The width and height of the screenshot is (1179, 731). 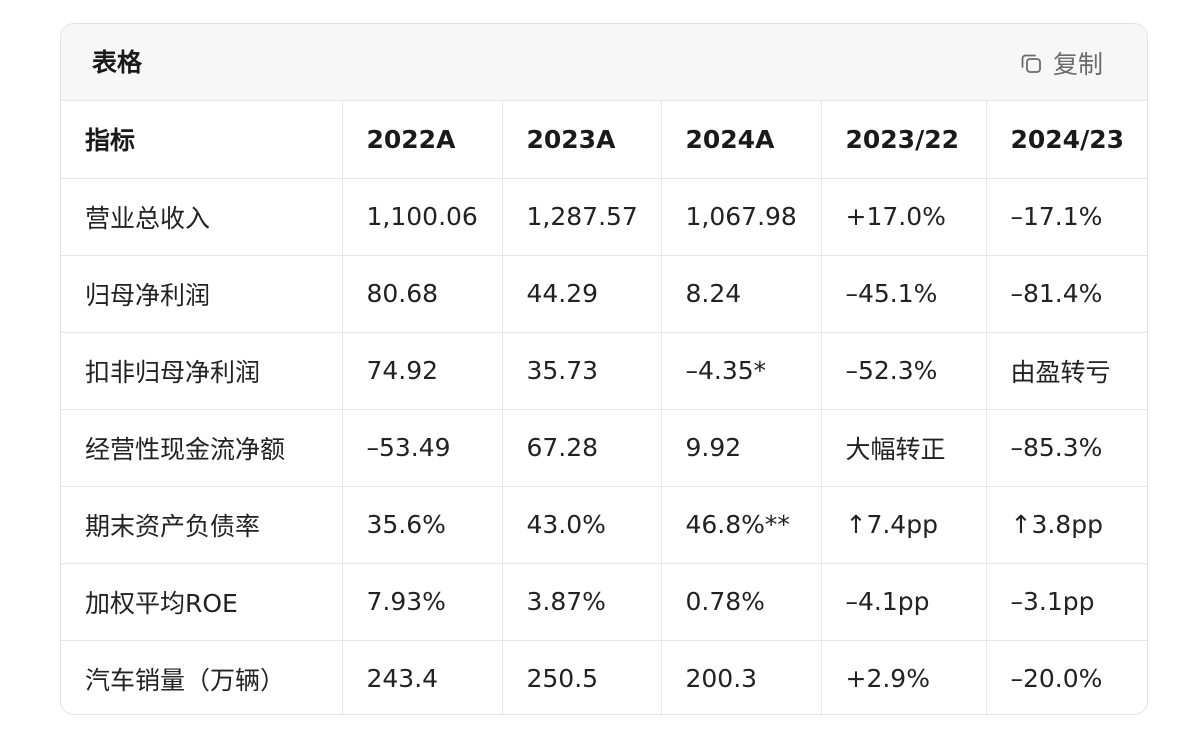 What do you see at coordinates (604, 62) in the screenshot?
I see `card-header: 表格 复制` at bounding box center [604, 62].